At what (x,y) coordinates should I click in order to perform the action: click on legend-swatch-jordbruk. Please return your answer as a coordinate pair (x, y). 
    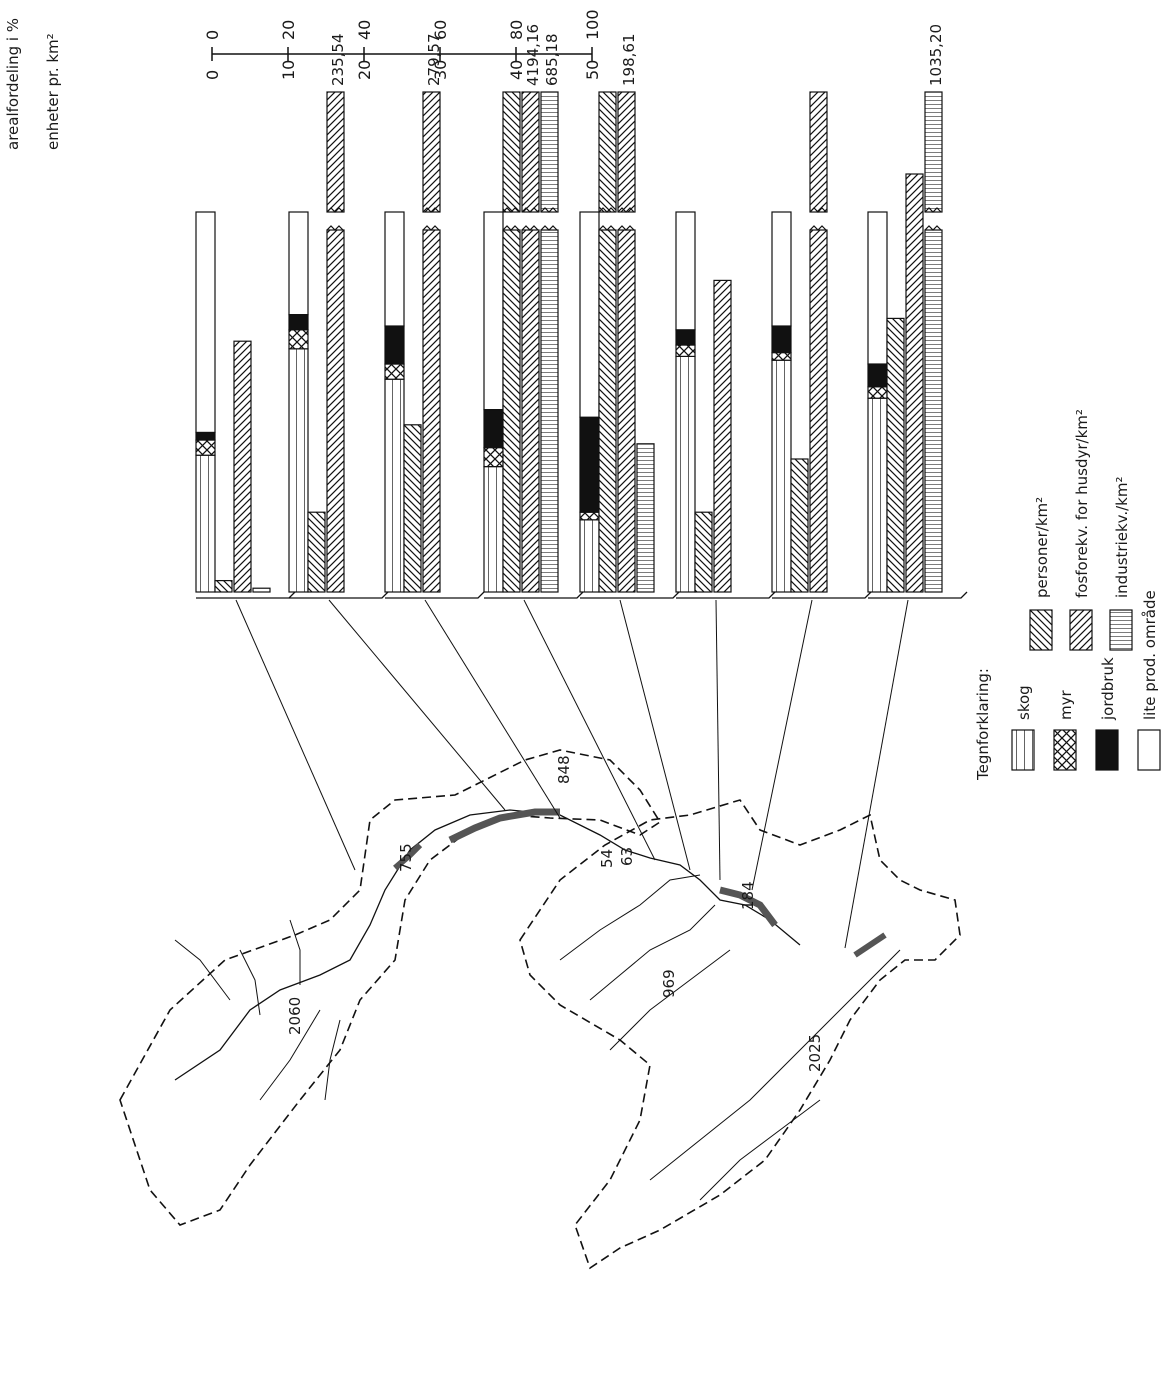
    Looking at the image, I should click on (1107, 750).